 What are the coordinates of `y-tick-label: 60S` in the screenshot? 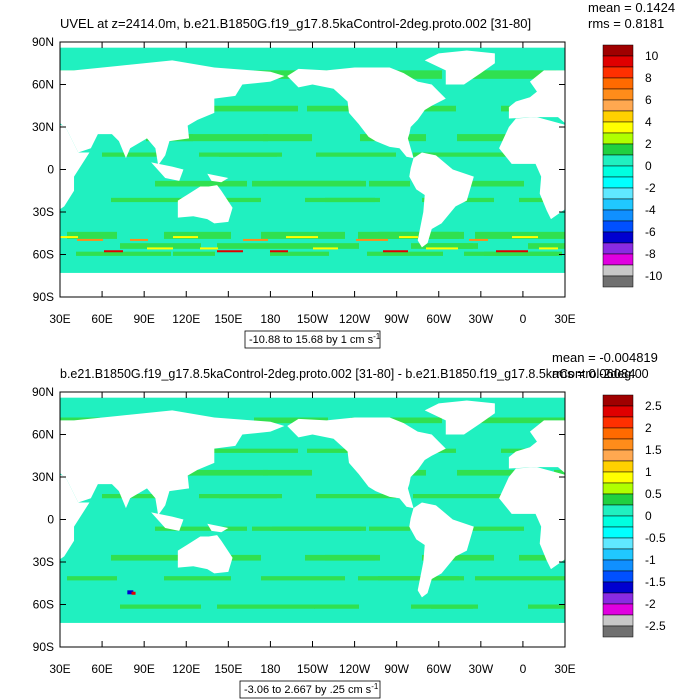 It's located at (43, 605).